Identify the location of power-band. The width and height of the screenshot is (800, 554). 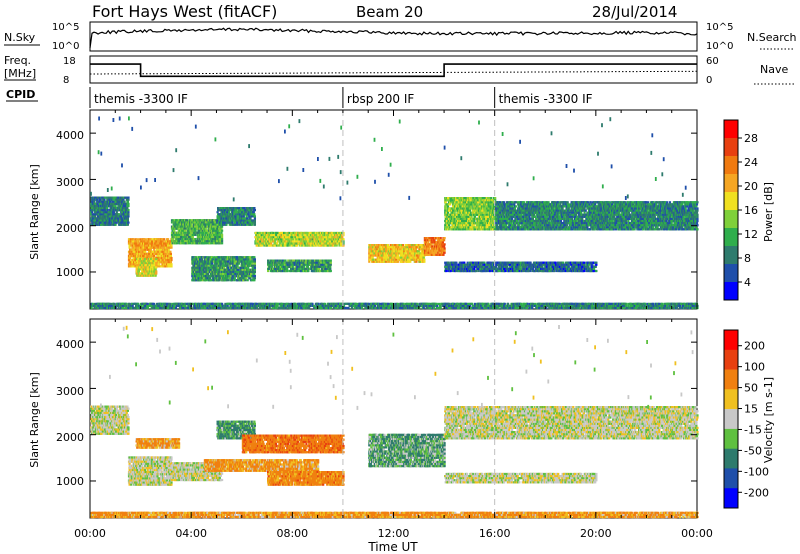
(237, 216).